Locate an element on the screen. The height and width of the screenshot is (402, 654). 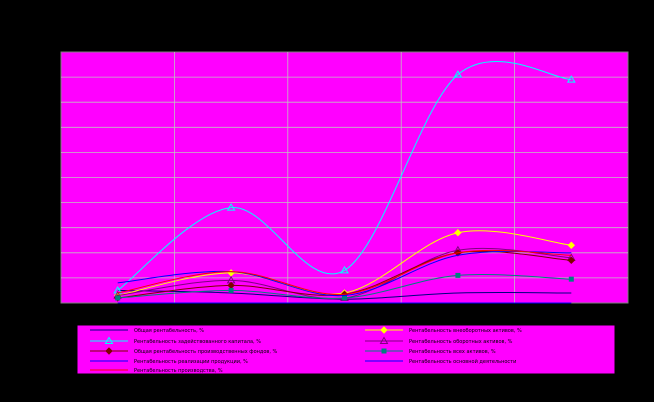
legend-label: Рентабельность реализации продукции, % is located at coordinates (191, 362).